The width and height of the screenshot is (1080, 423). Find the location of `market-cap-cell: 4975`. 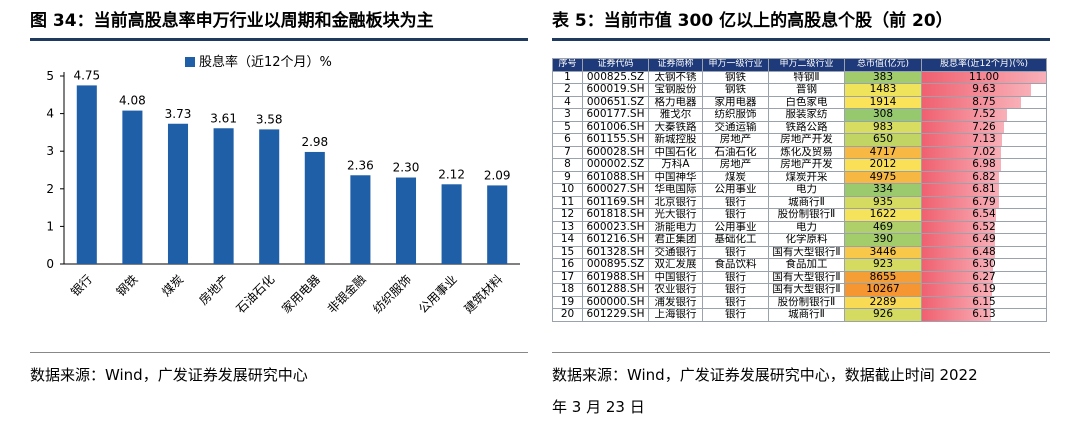

market-cap-cell: 4975 is located at coordinates (883, 177).